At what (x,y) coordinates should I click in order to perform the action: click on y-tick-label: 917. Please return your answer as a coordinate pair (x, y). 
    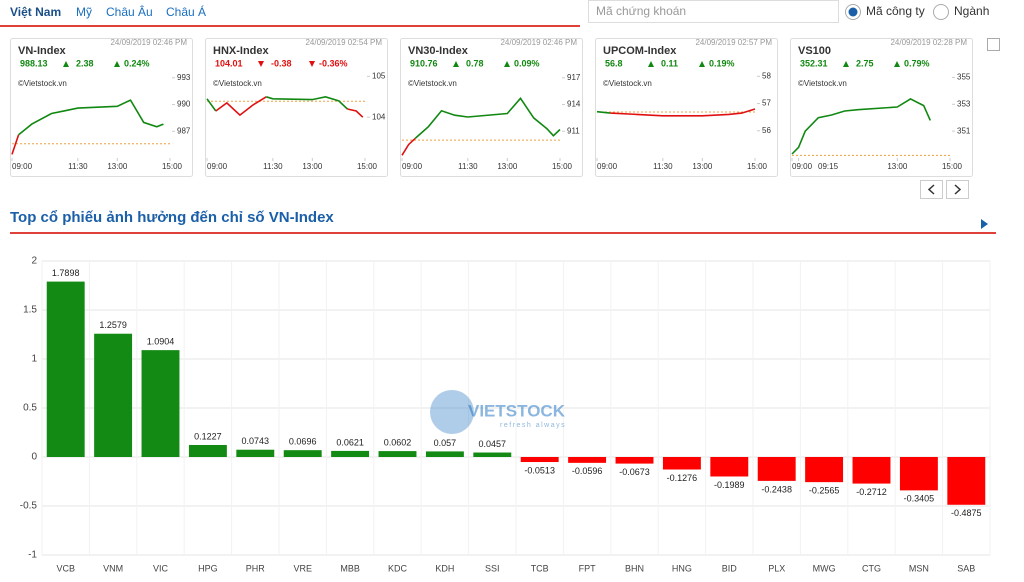
    Looking at the image, I should click on (574, 77).